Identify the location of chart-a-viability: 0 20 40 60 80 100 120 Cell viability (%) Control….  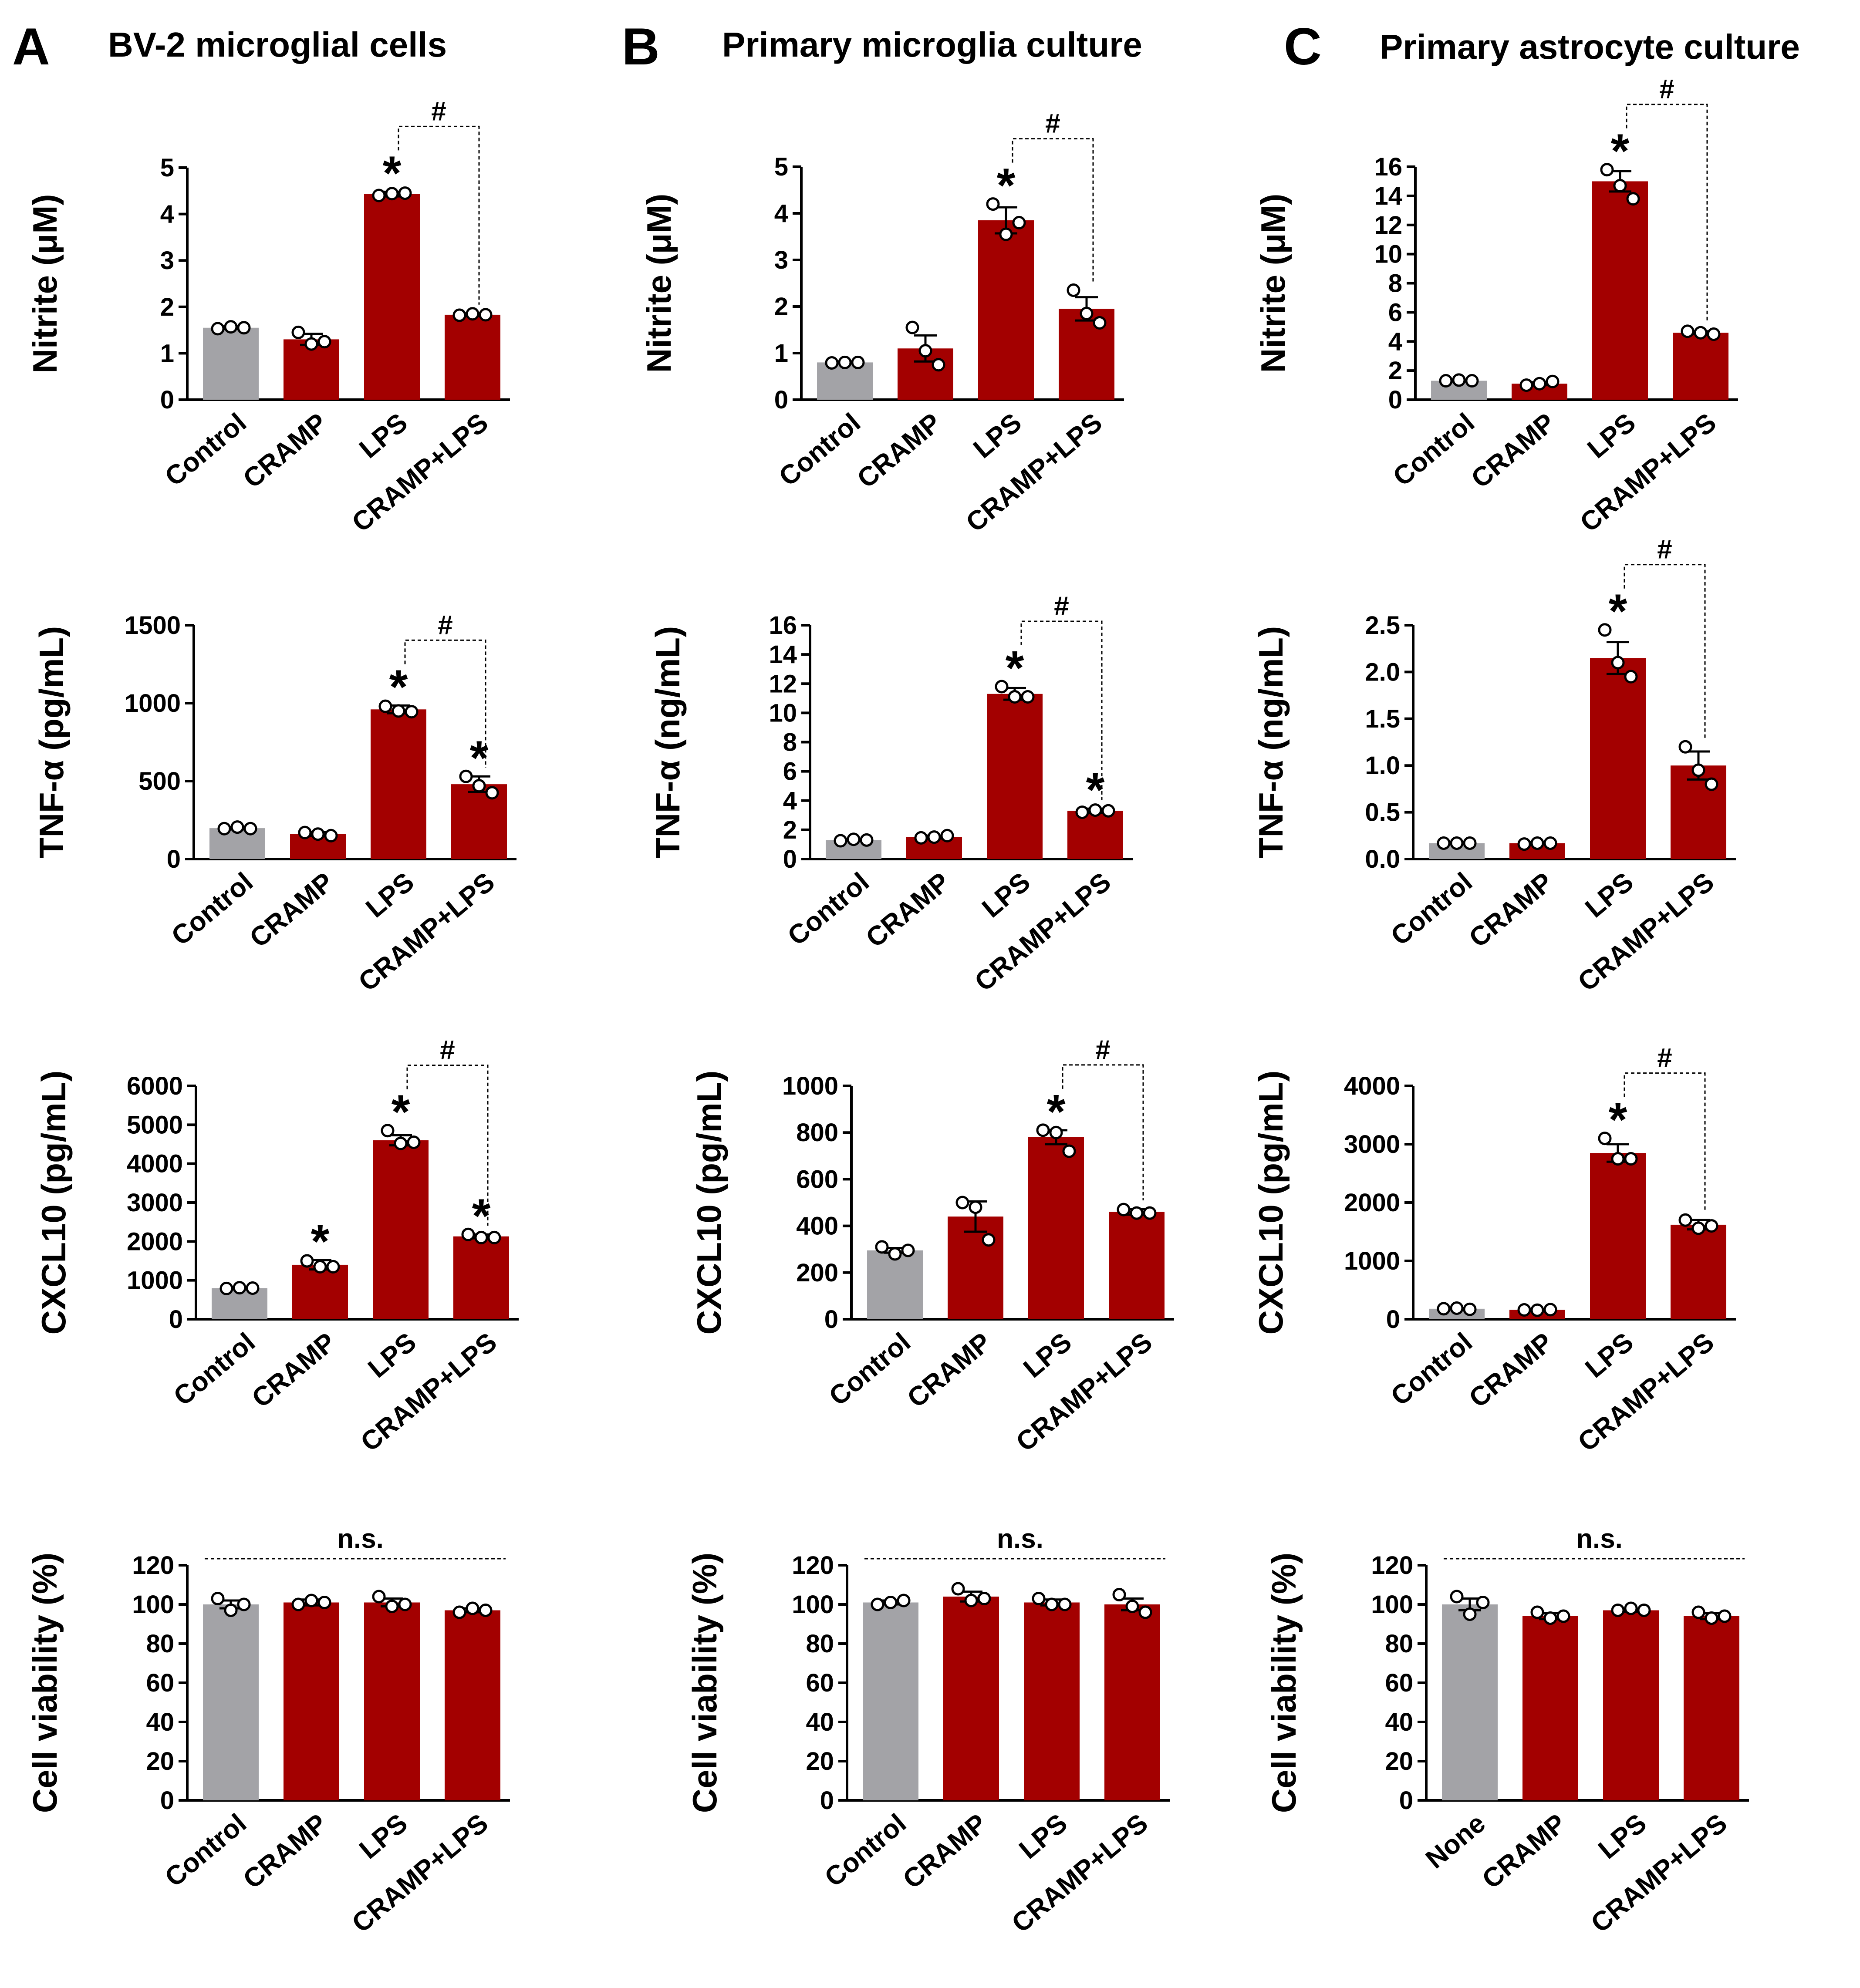
(268, 1731).